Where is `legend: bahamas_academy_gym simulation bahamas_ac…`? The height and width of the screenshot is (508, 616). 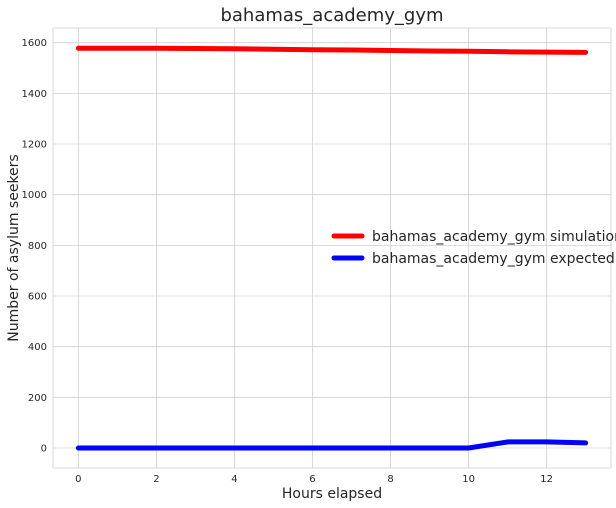
legend: bahamas_academy_gym simulation bahamas_ac… is located at coordinates (473, 248).